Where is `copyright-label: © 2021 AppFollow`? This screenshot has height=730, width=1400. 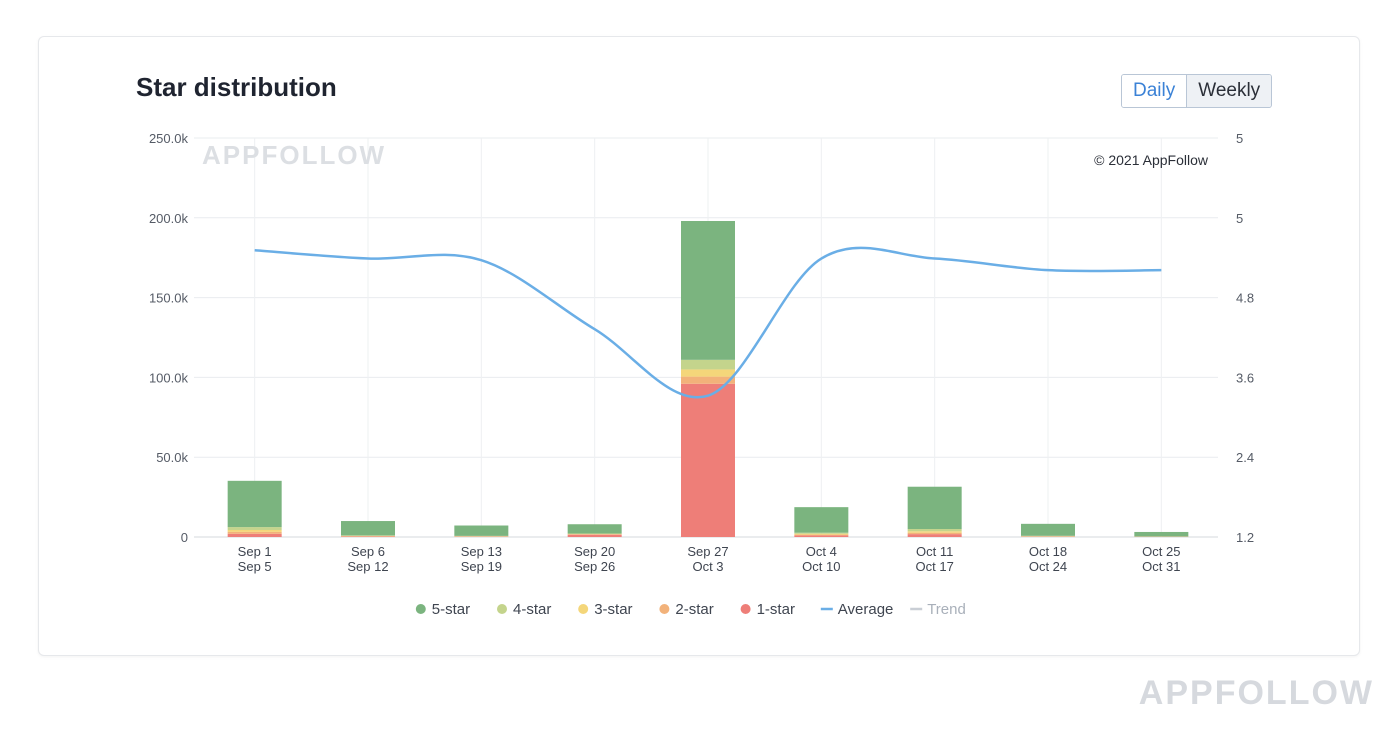
copyright-label: © 2021 AppFollow is located at coordinates (1151, 160).